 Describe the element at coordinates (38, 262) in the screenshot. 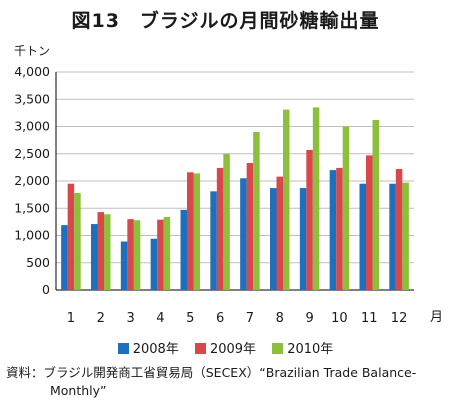

I see `y-tick-label: 500` at that location.